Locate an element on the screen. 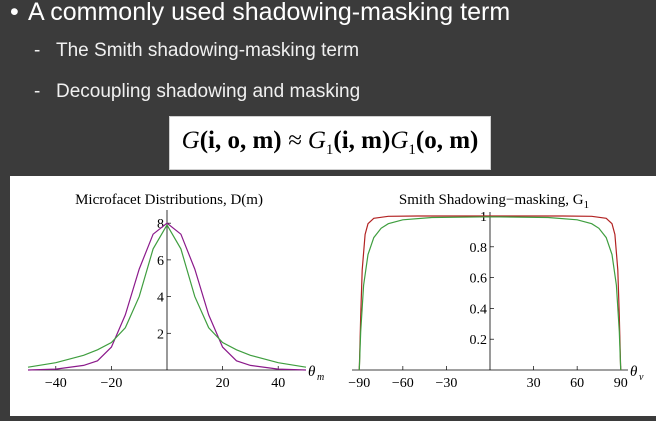 The width and height of the screenshot is (656, 421). chart-0-xtick-label: 20 is located at coordinates (223, 383).